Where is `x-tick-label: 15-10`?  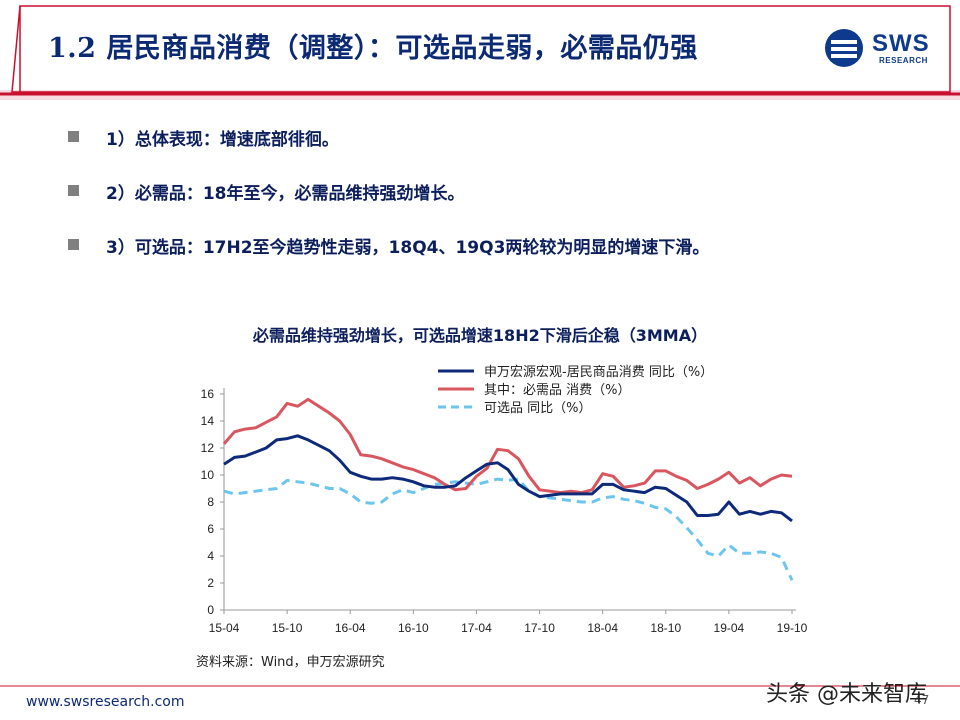
x-tick-label: 15-10 is located at coordinates (287, 628).